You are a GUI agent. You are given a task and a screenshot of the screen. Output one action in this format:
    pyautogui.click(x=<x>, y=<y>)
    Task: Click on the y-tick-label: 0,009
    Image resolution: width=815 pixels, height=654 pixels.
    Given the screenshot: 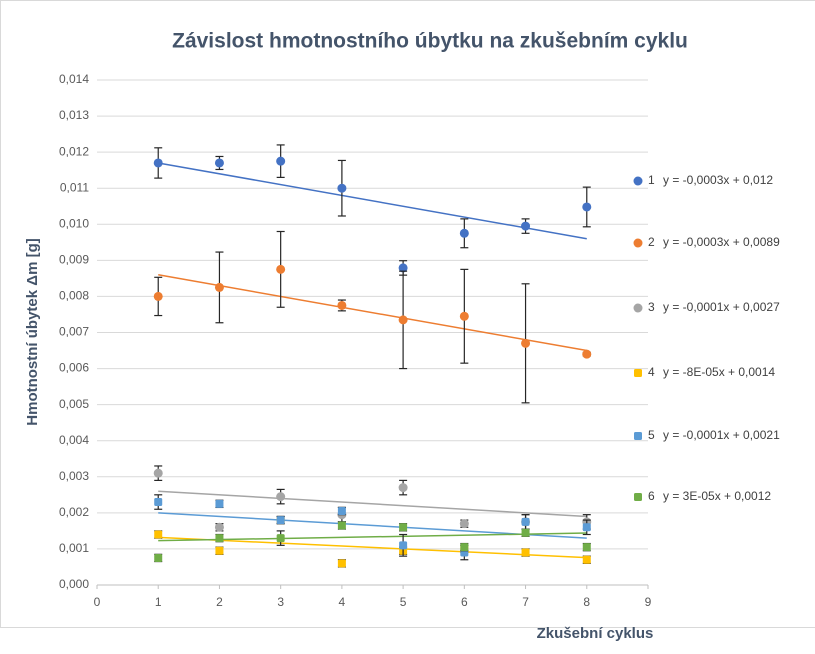 What is the action you would take?
    pyautogui.click(x=74, y=260)
    